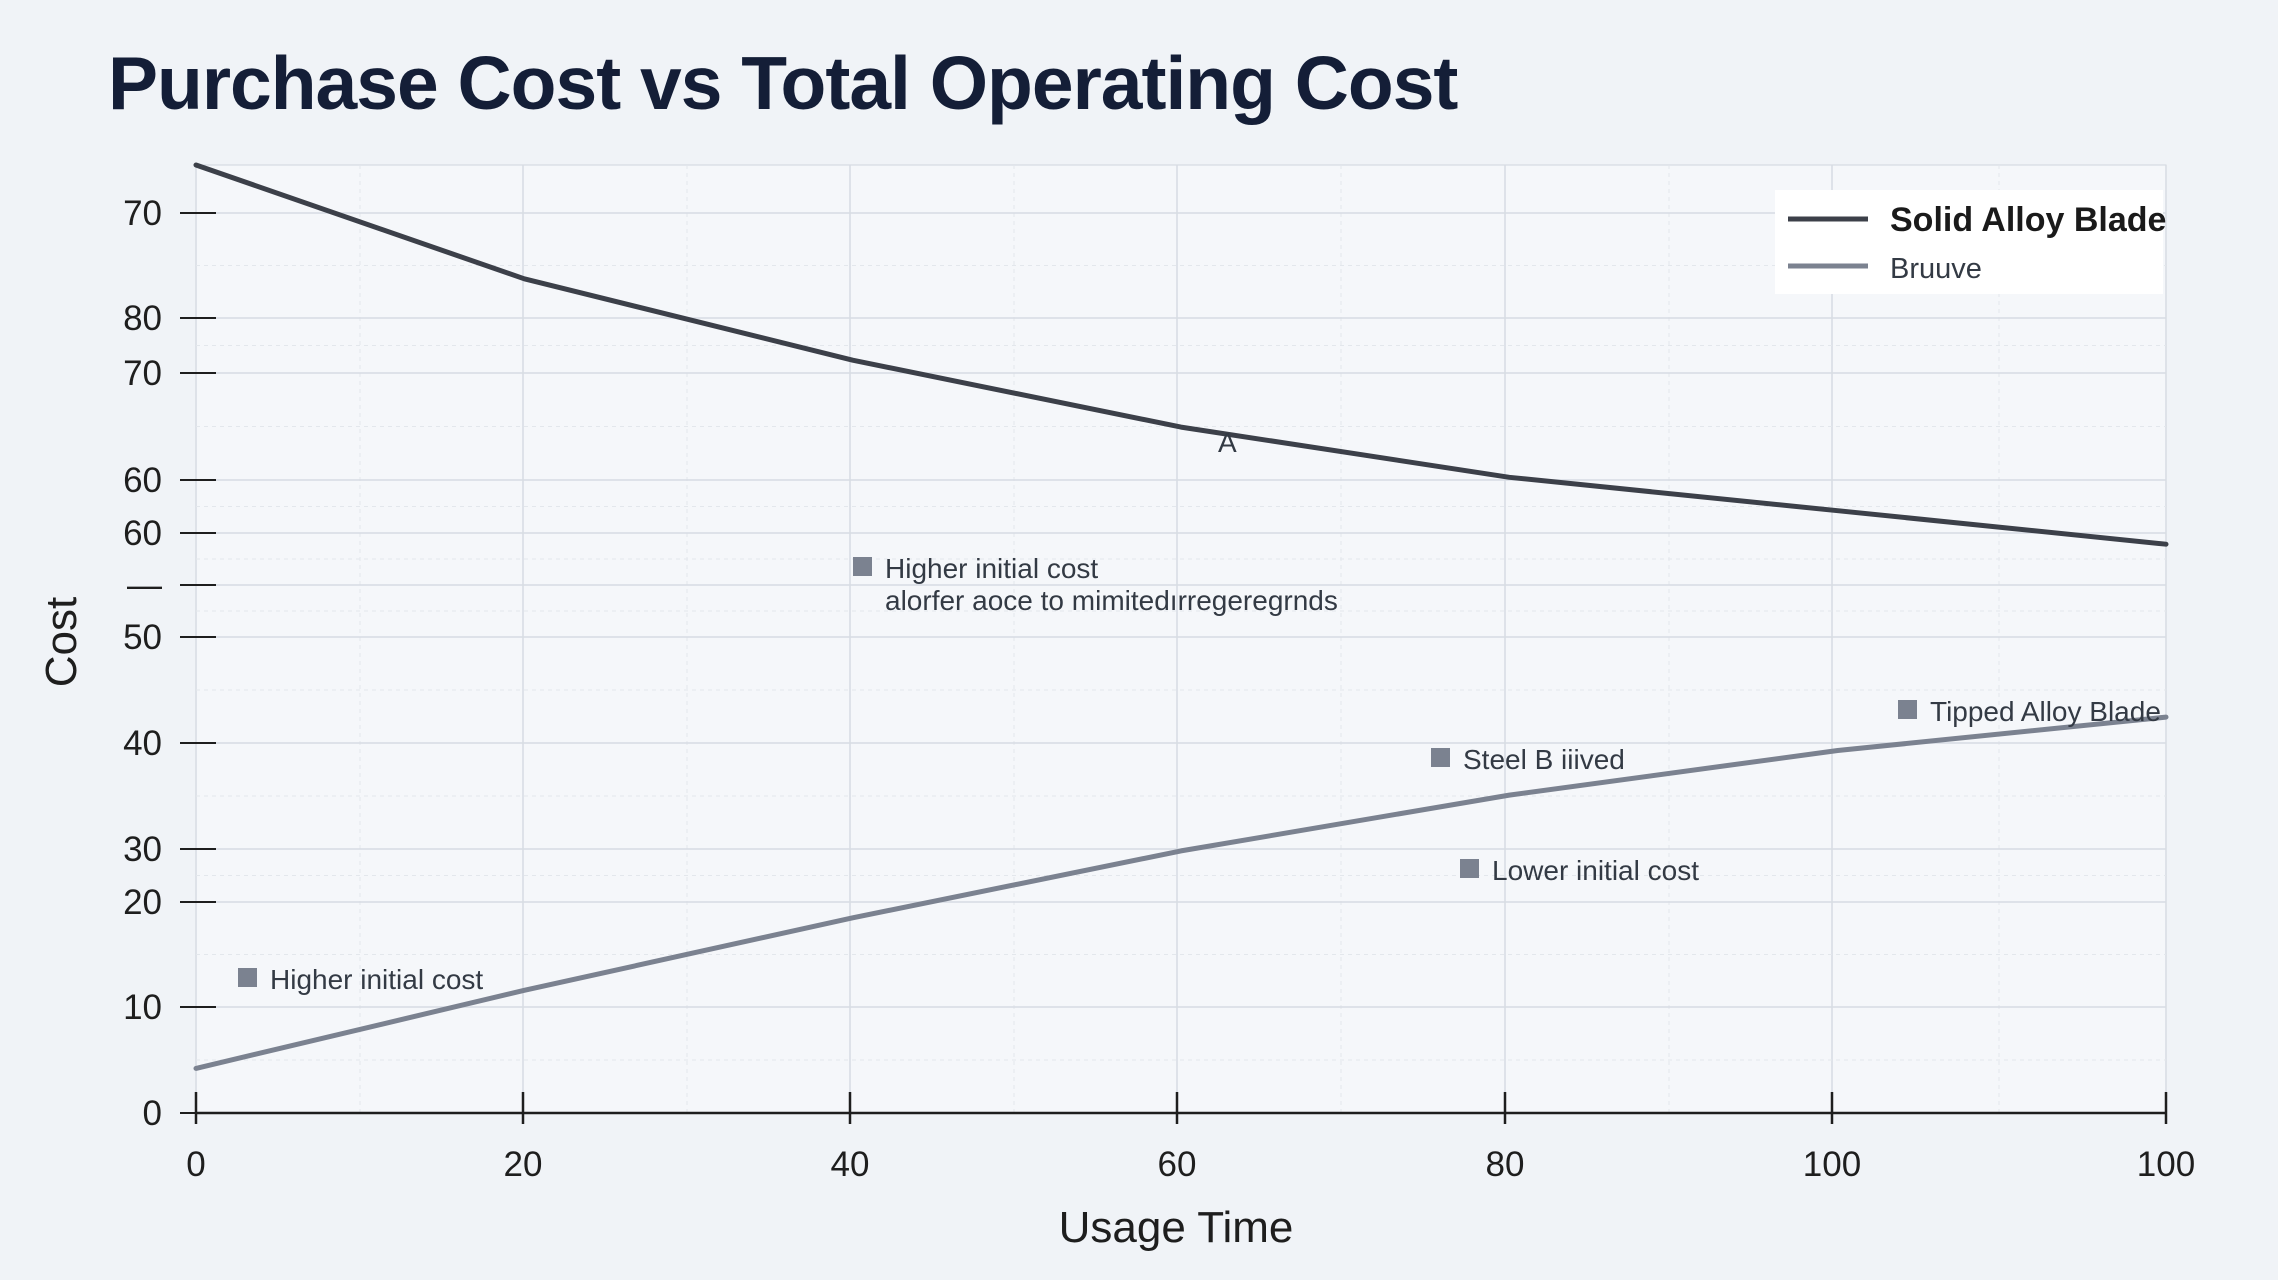 Image resolution: width=2278 pixels, height=1280 pixels. What do you see at coordinates (1227, 442) in the screenshot?
I see `annotation-label: A` at bounding box center [1227, 442].